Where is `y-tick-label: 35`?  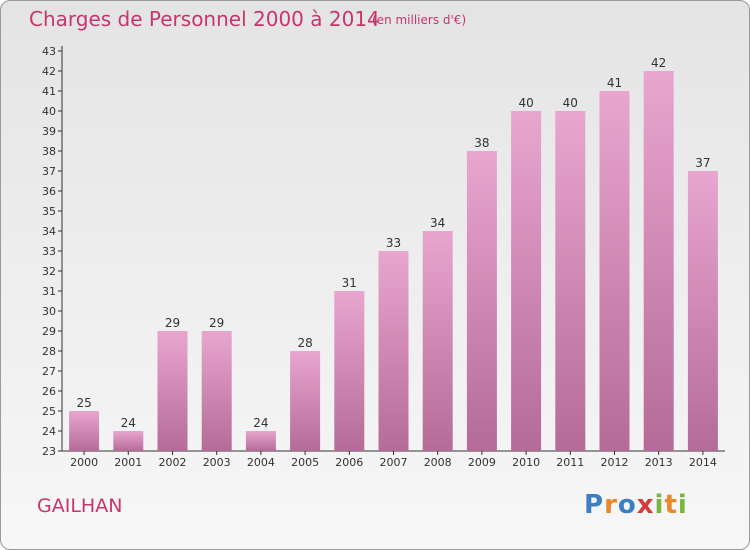 y-tick-label: 35 is located at coordinates (49, 211).